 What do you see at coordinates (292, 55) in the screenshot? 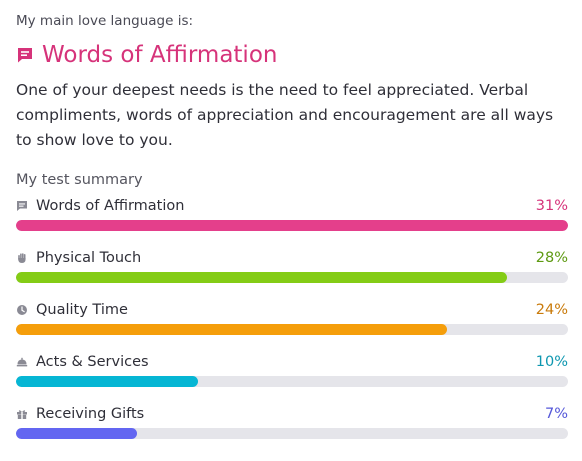
I see `main-language-heading: Words of Affirmation` at bounding box center [292, 55].